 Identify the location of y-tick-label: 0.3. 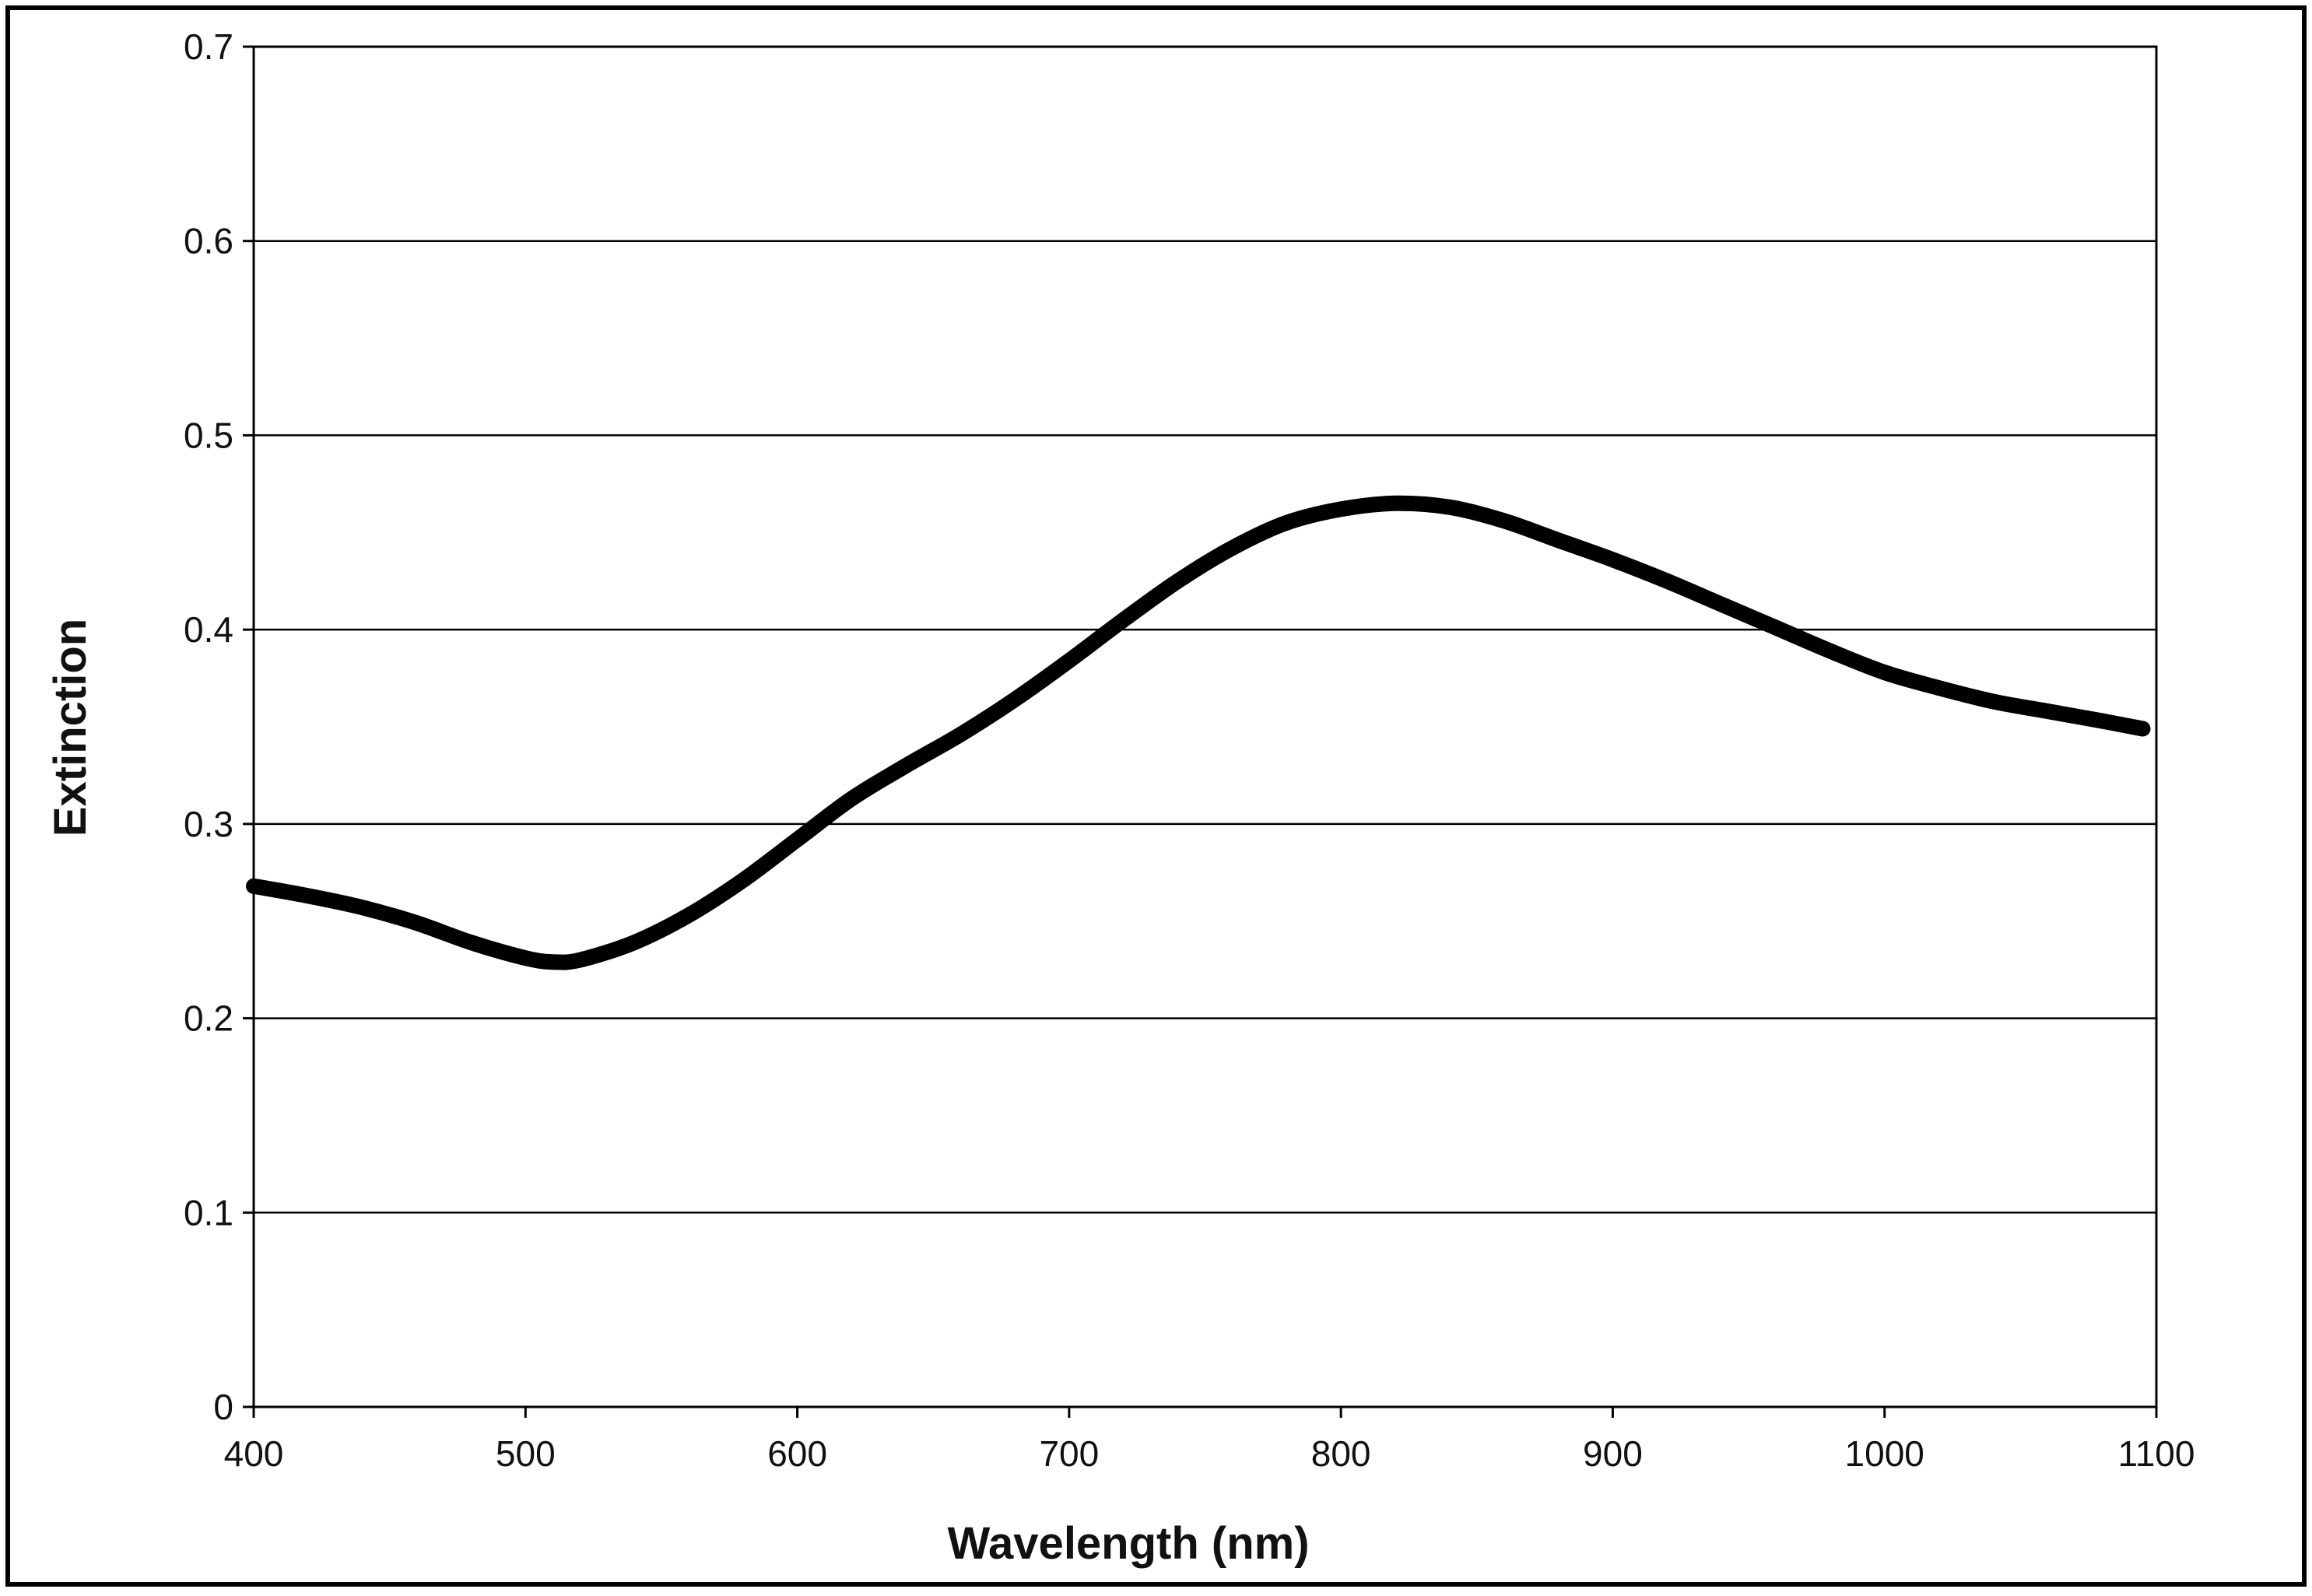
(208, 824).